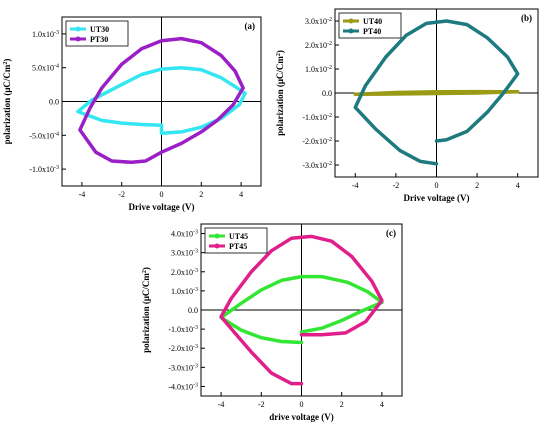  Describe the element at coordinates (99, 39) in the screenshot. I see `legend-label: PT30` at that location.